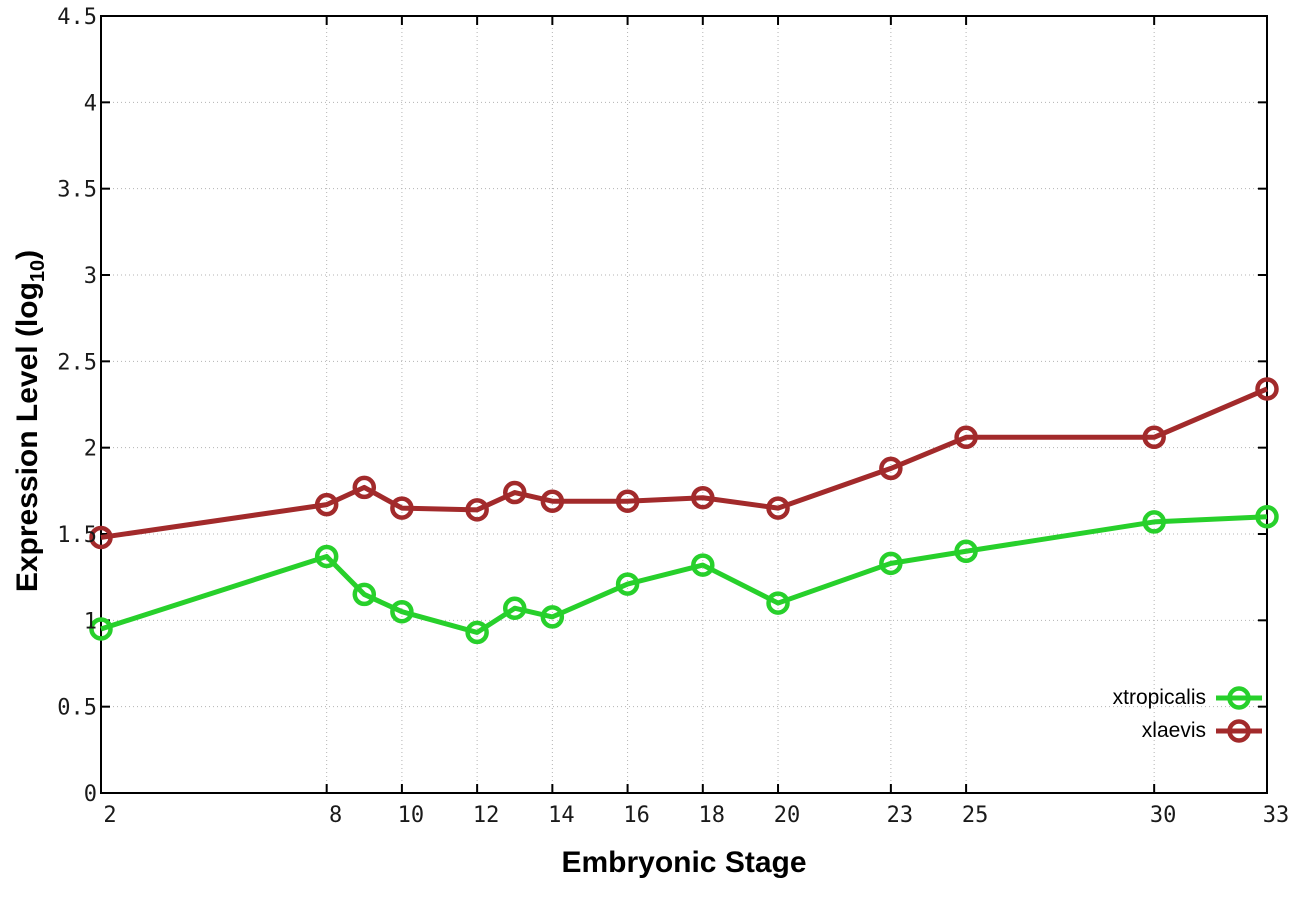 The image size is (1296, 907). What do you see at coordinates (787, 815) in the screenshot?
I see `x-tick-label-20: 20` at bounding box center [787, 815].